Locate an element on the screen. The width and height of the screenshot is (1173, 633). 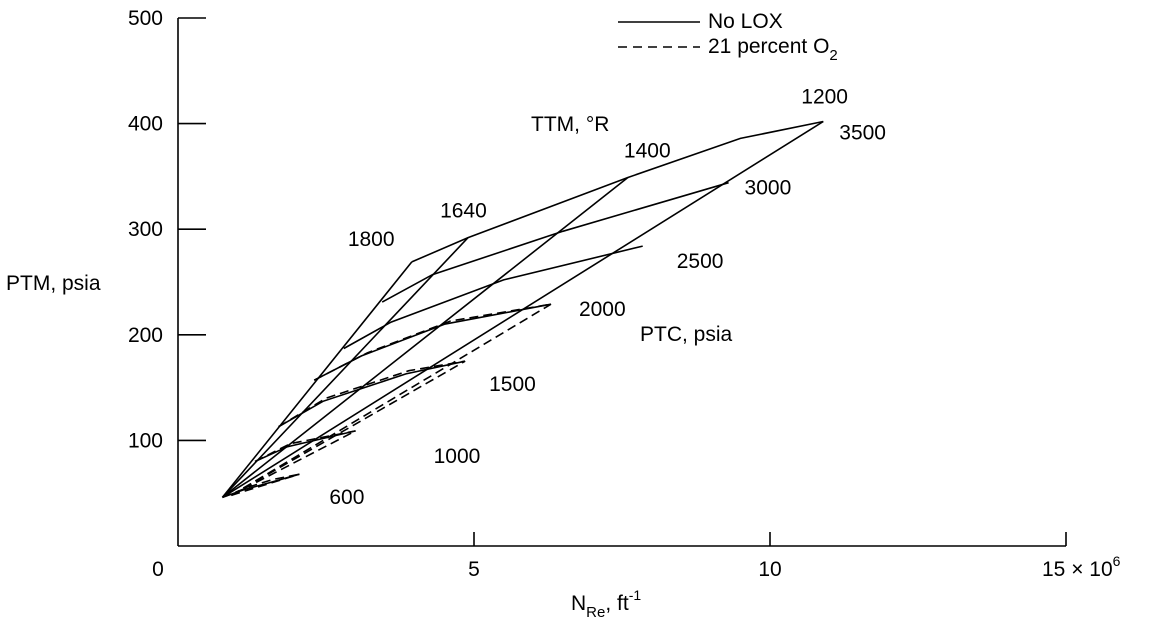
ptc-label-3000: 3000 is located at coordinates (768, 188).